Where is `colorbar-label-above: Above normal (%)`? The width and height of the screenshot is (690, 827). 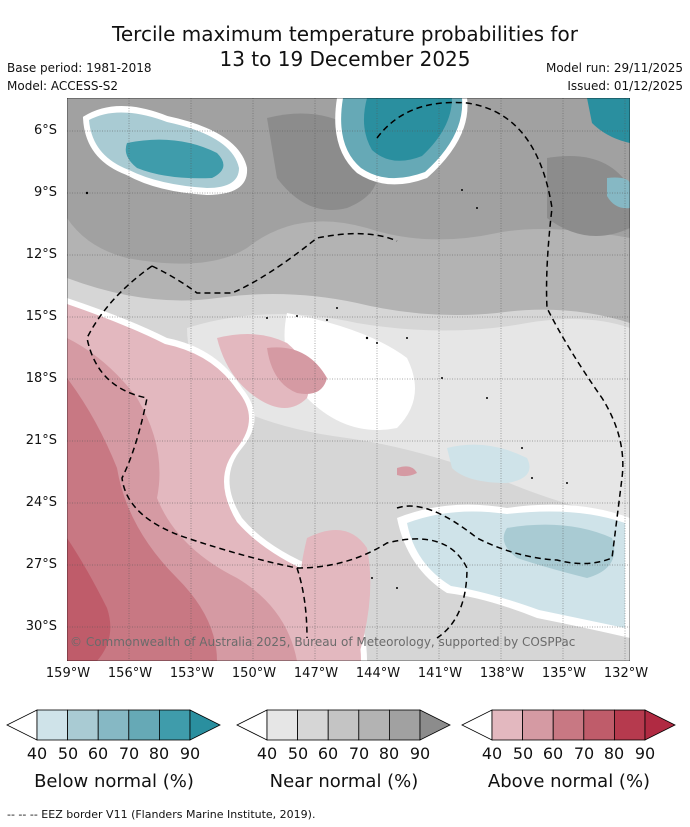
colorbar-label-above: Above normal (%) is located at coordinates (569, 781).